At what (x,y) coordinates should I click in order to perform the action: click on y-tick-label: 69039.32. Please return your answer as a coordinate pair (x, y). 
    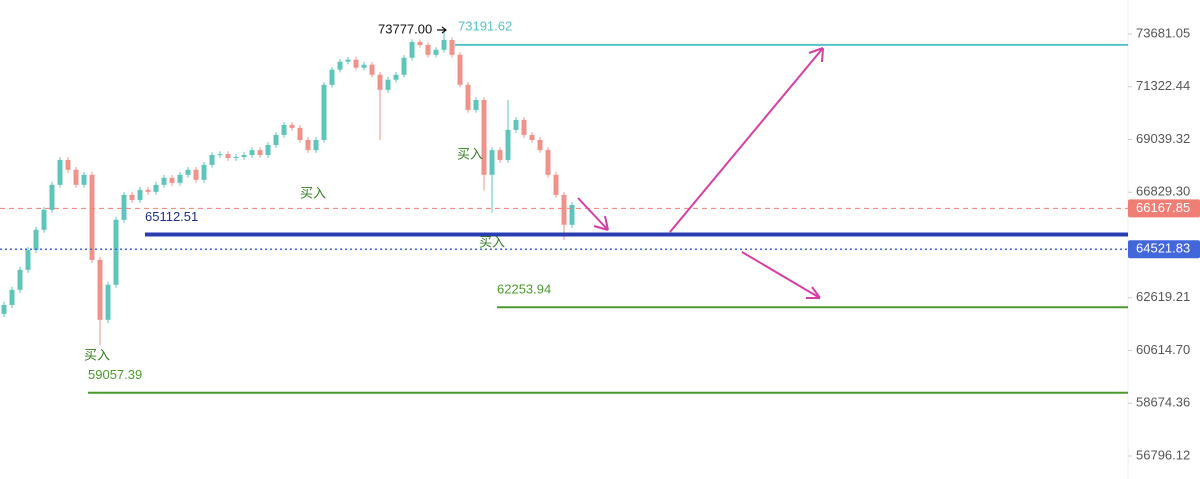
    Looking at the image, I should click on (1163, 138).